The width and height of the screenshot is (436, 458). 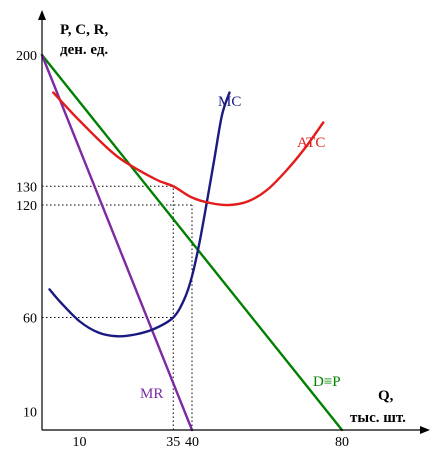 I want to click on x-tick-label: 10, so click(x=80, y=442).